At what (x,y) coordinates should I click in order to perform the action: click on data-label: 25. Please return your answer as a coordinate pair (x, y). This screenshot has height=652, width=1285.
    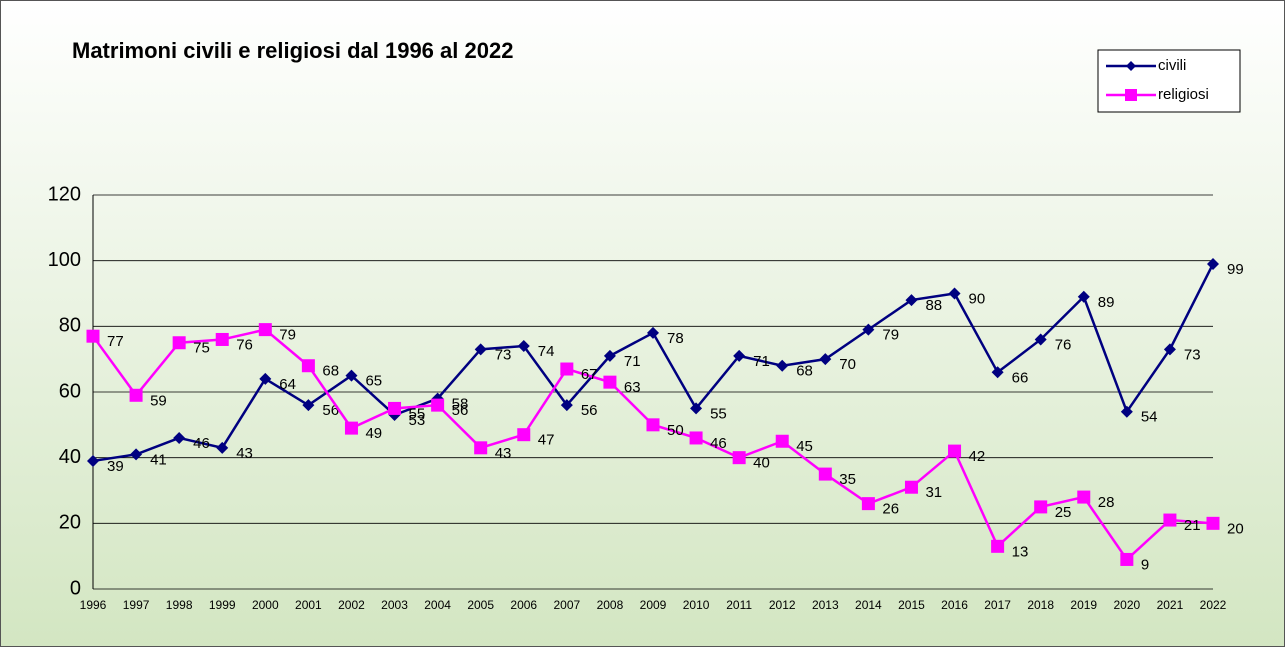
    Looking at the image, I should click on (1063, 512).